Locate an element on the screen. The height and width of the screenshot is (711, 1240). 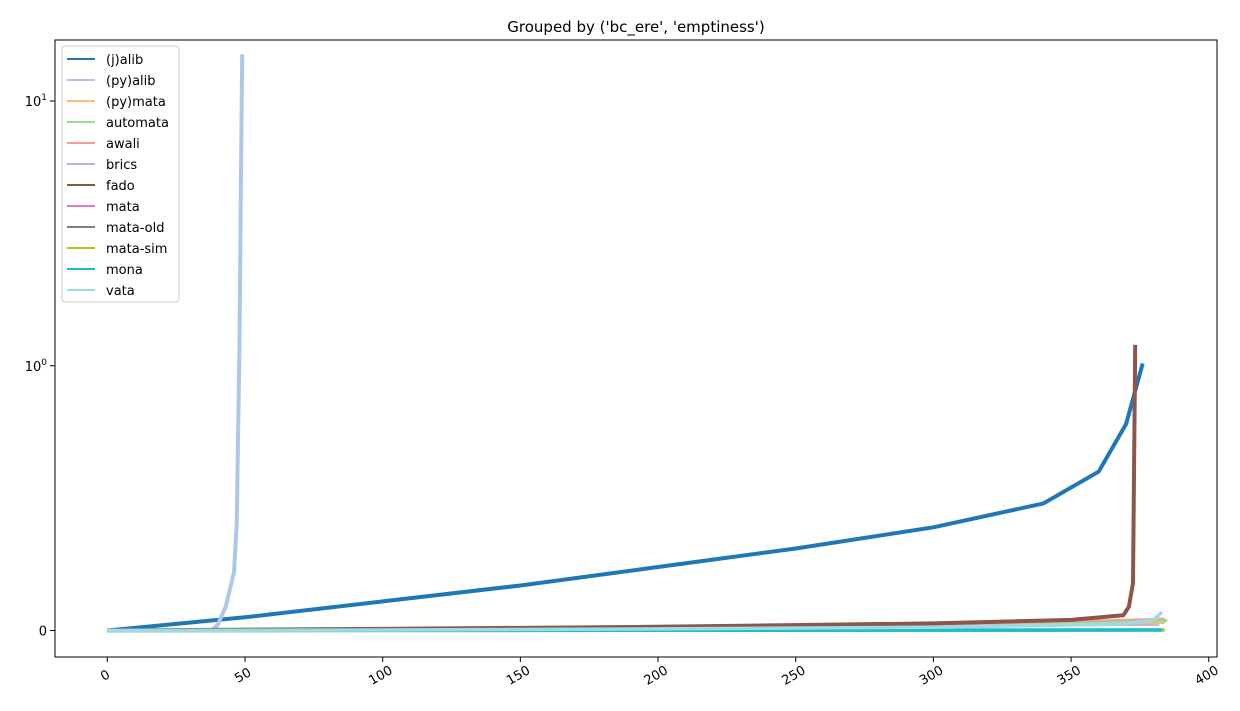
legend-box is located at coordinates (120, 174).